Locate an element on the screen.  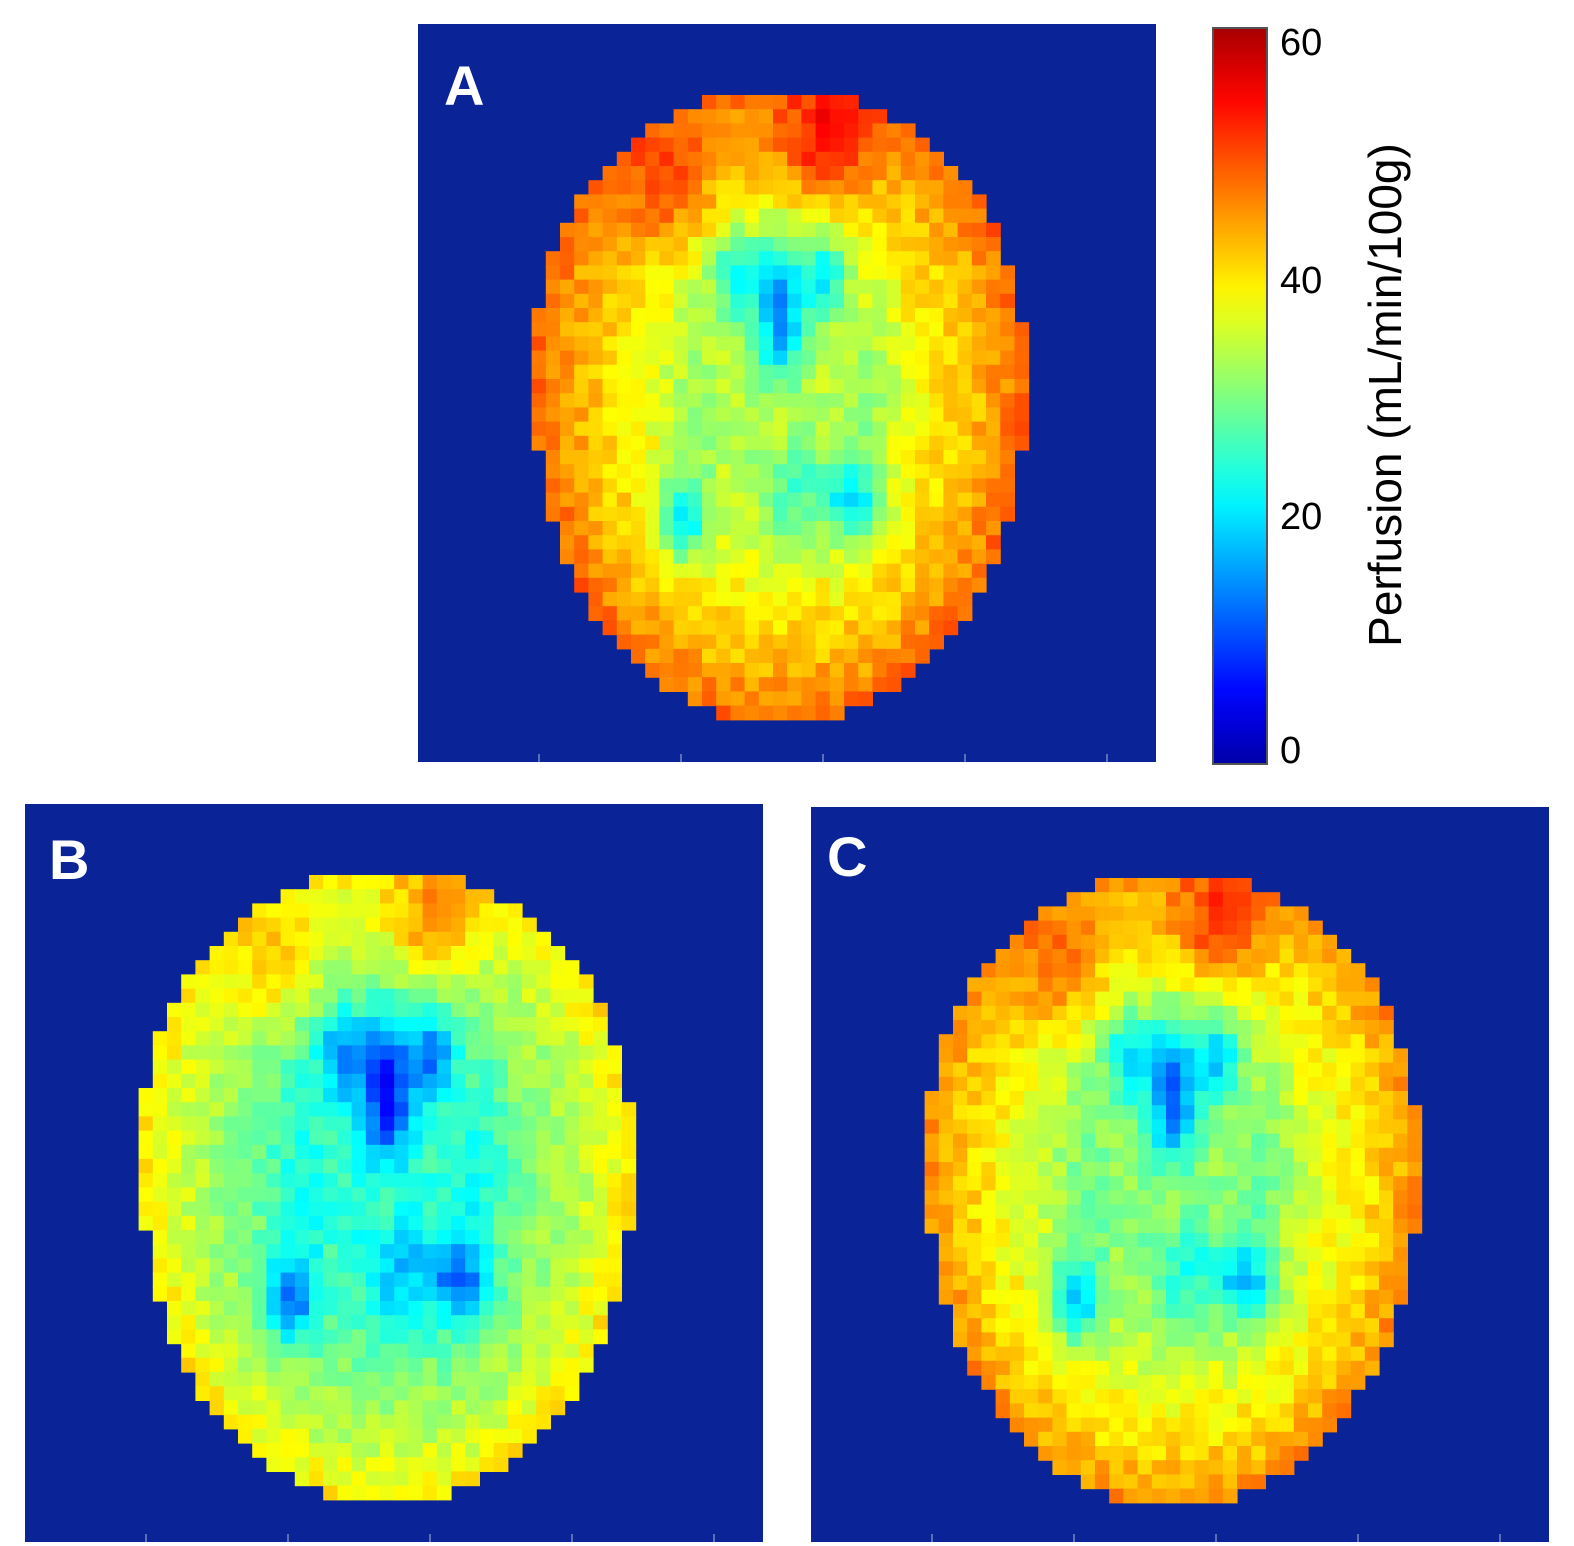
panel-label-b: B is located at coordinates (69, 859).